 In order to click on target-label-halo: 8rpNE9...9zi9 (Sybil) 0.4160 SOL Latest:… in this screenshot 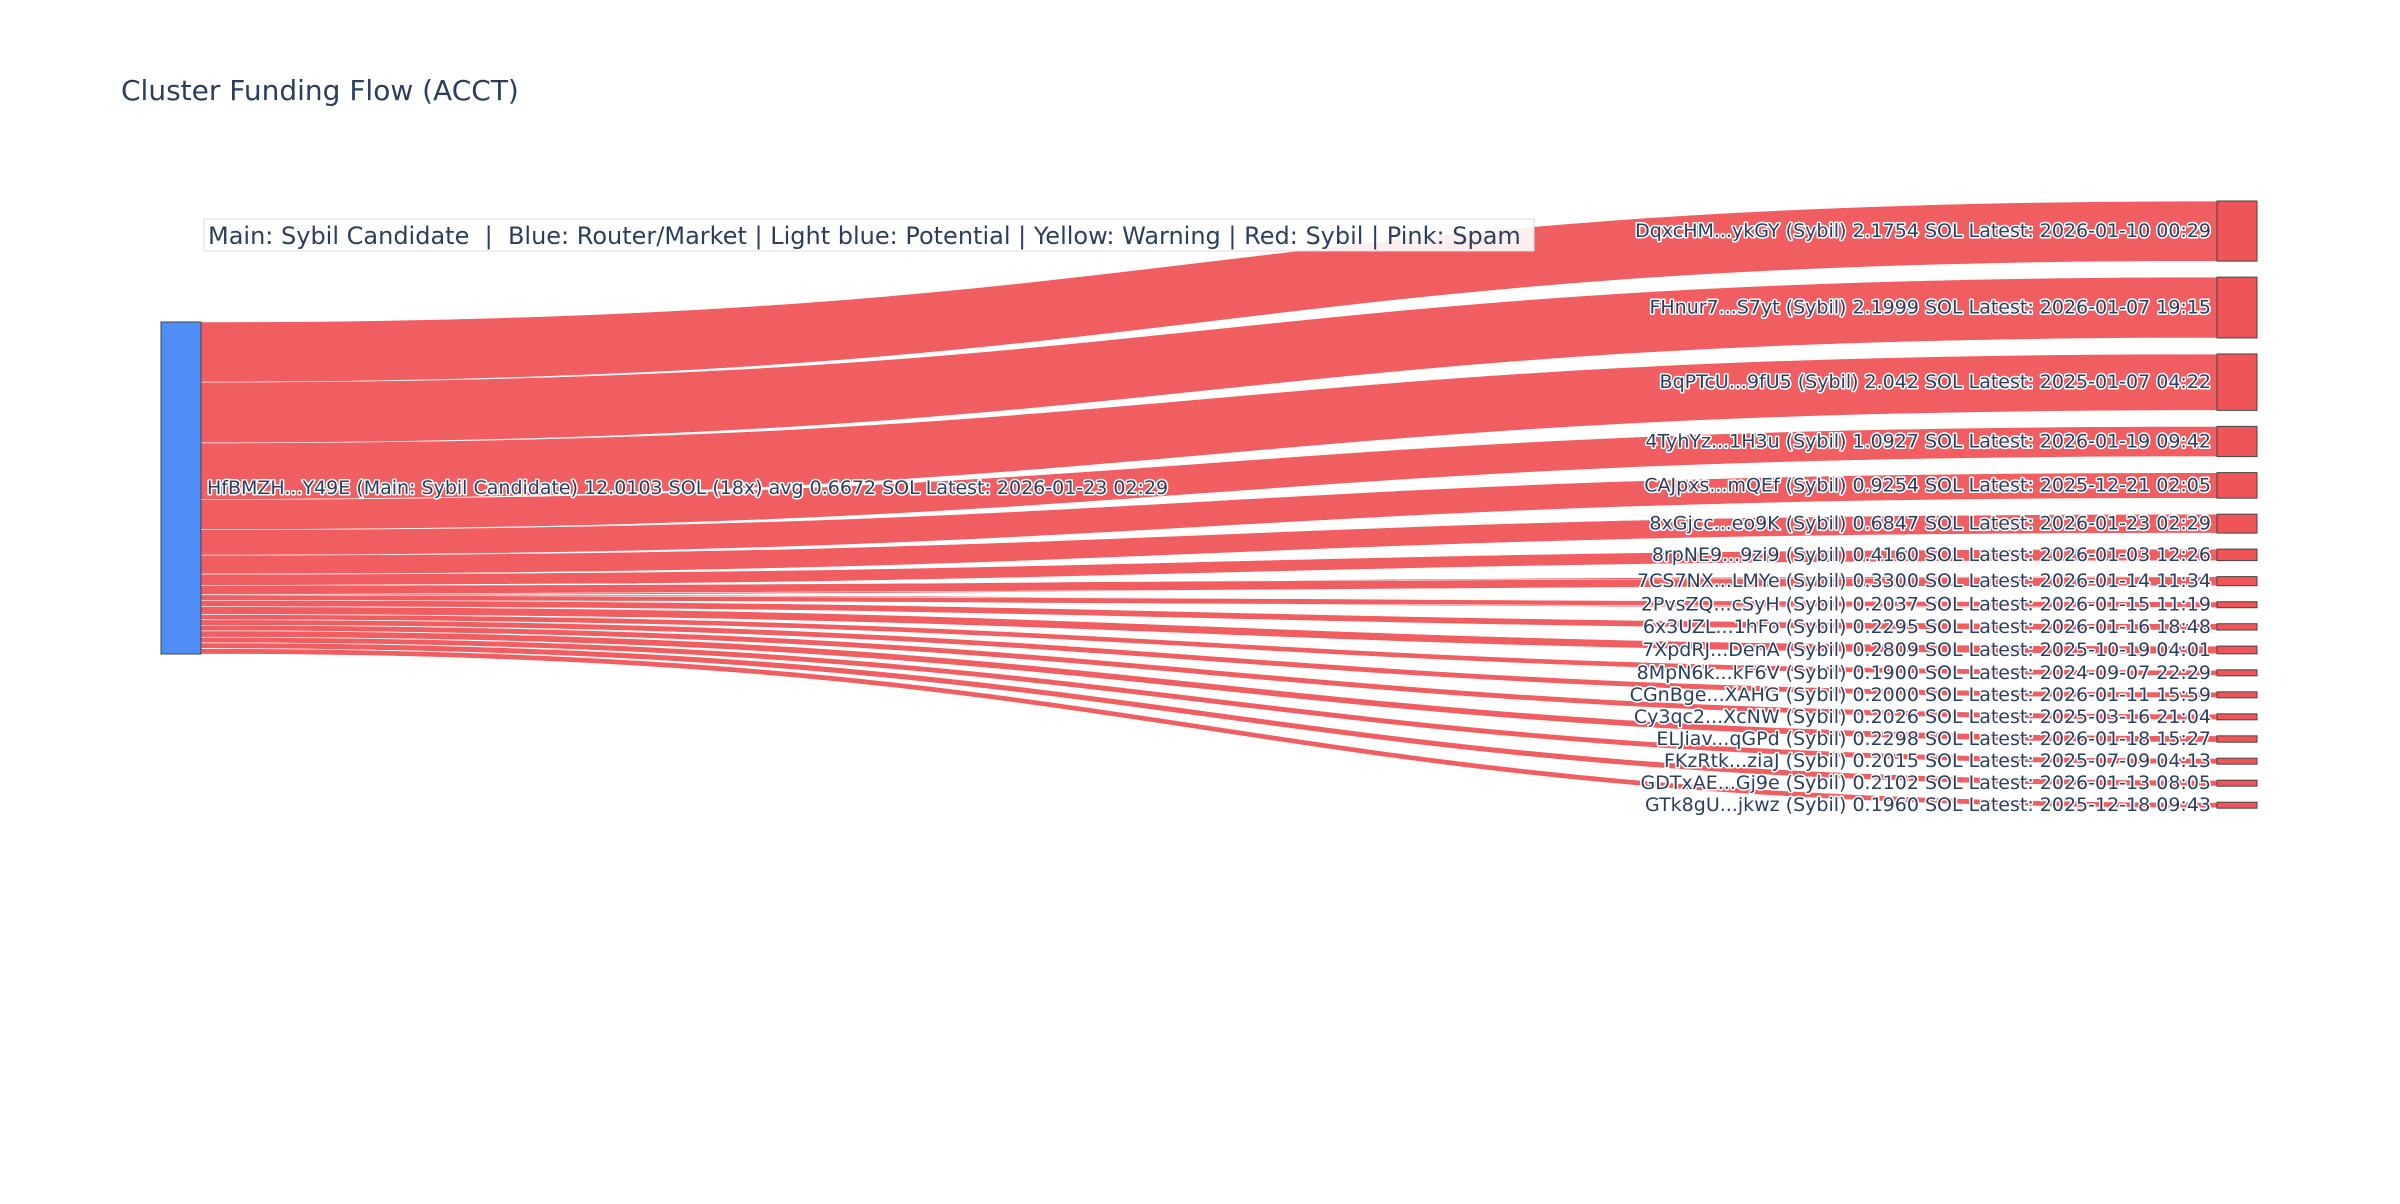, I will do `click(1931, 555)`.